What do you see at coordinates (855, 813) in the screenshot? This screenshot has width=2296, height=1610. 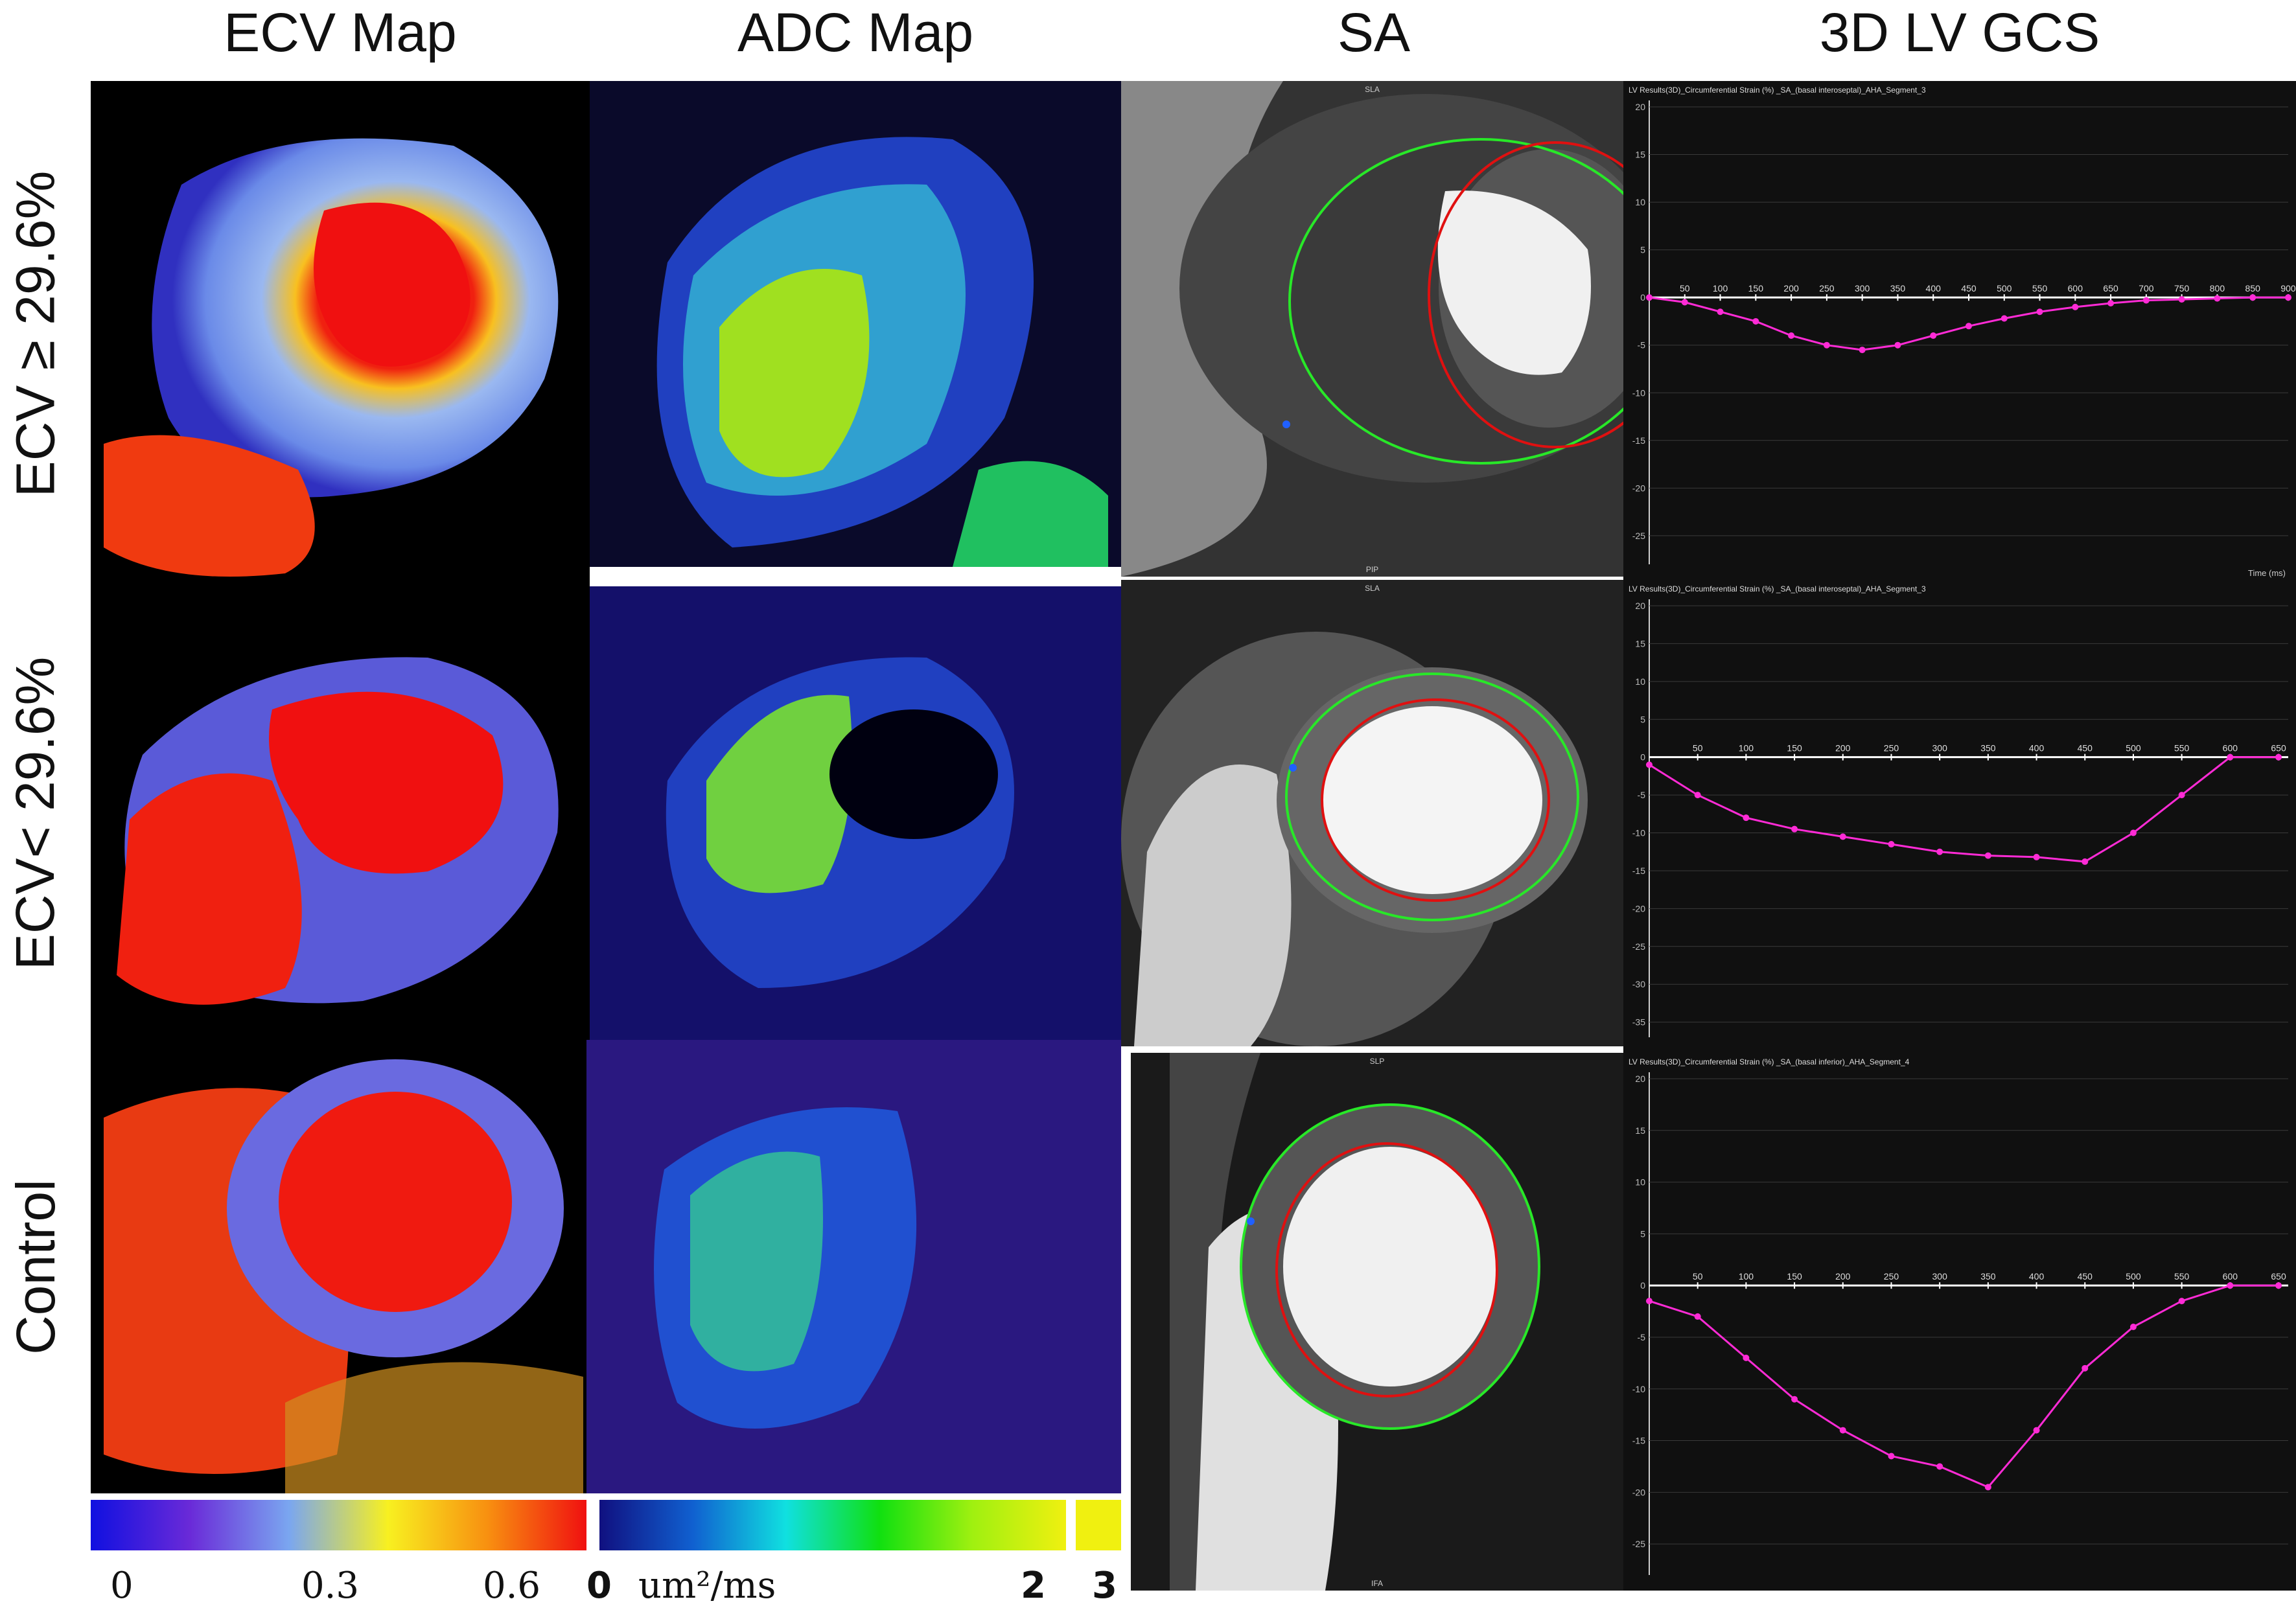 I see `adc-map-image-row2` at bounding box center [855, 813].